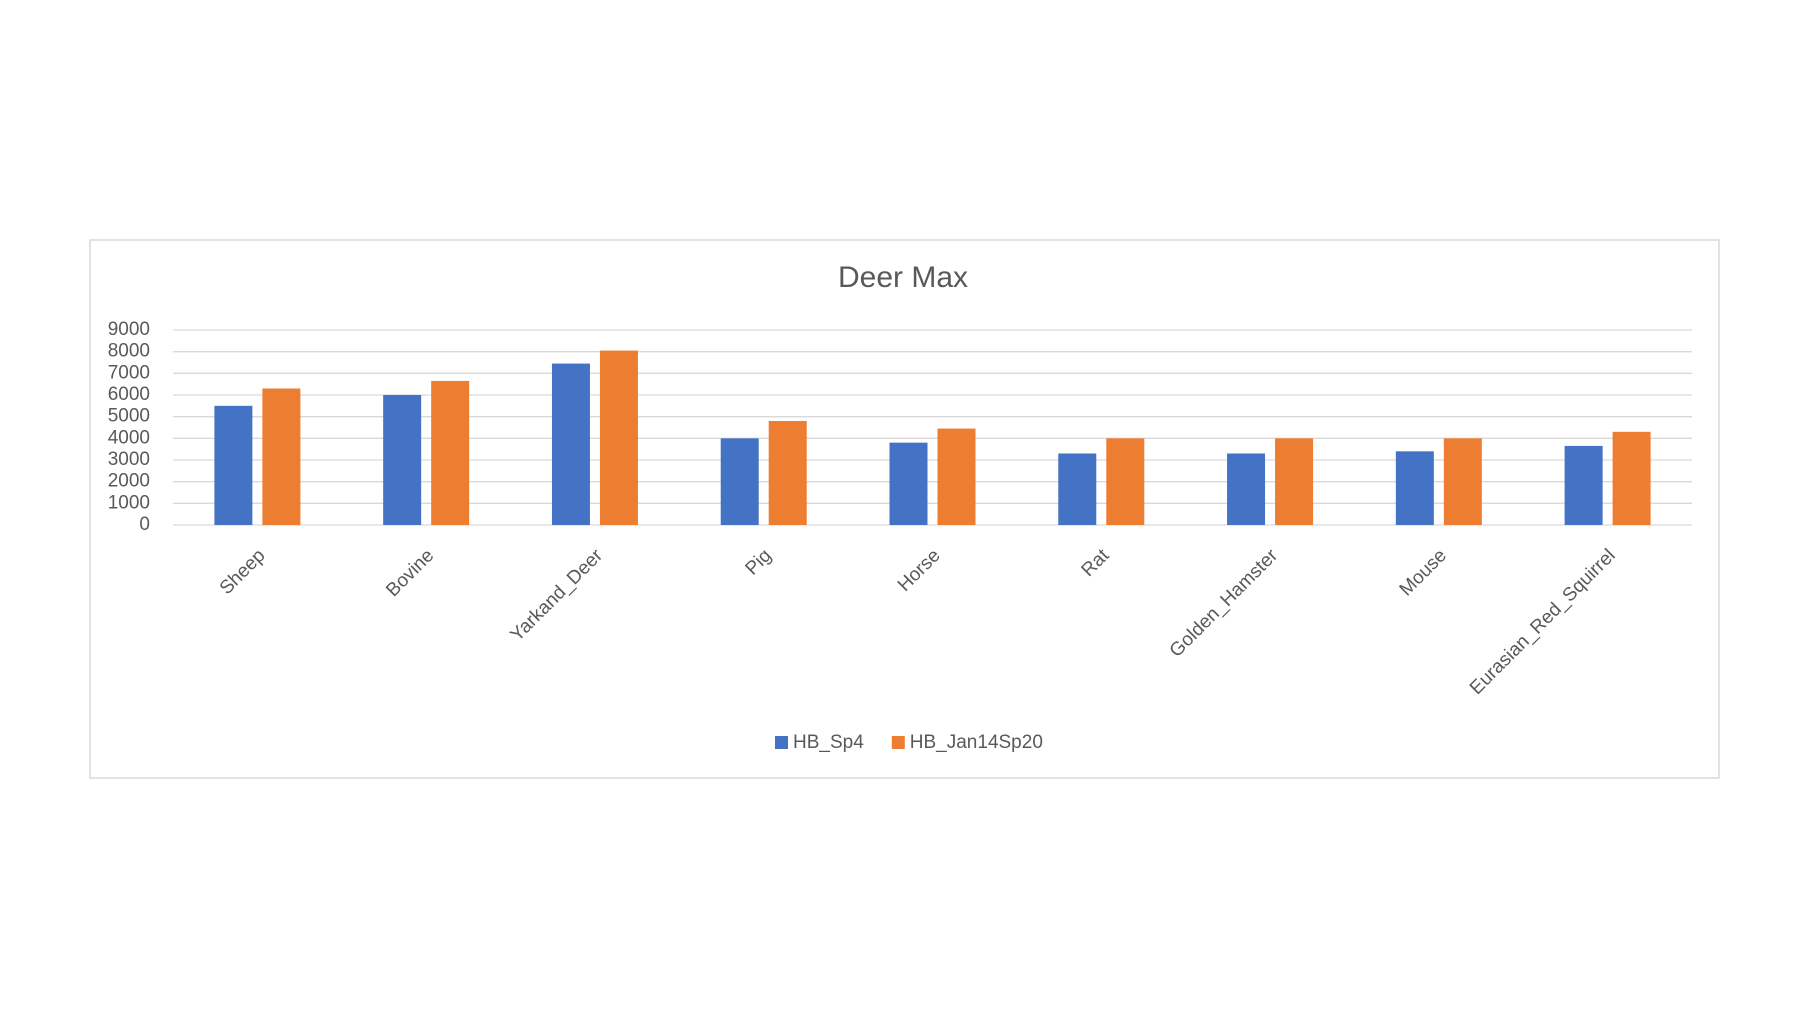 This screenshot has width=1800, height=1018. What do you see at coordinates (129, 329) in the screenshot?
I see `y-tick-label: 9000` at bounding box center [129, 329].